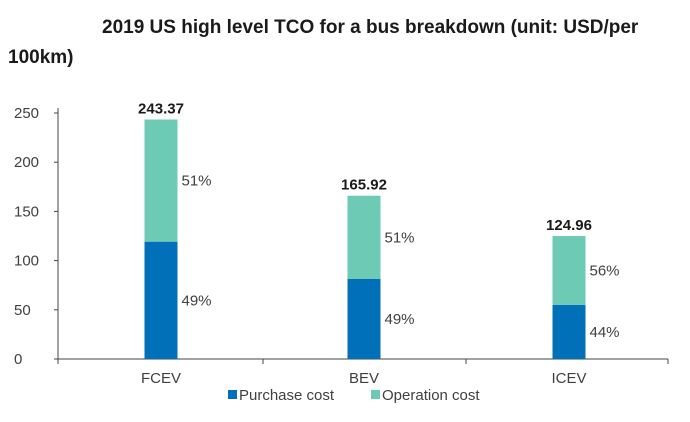 The image size is (690, 422). I want to click on total-label: 165.92, so click(364, 185).